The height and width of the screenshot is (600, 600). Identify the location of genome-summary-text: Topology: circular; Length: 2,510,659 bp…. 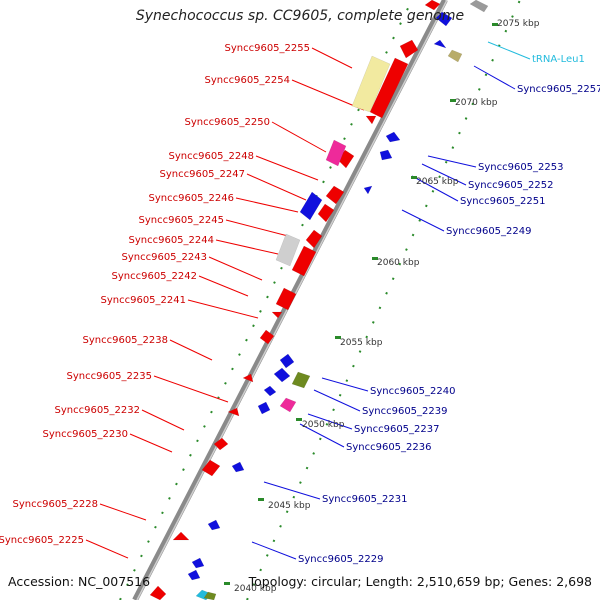
(420, 581).